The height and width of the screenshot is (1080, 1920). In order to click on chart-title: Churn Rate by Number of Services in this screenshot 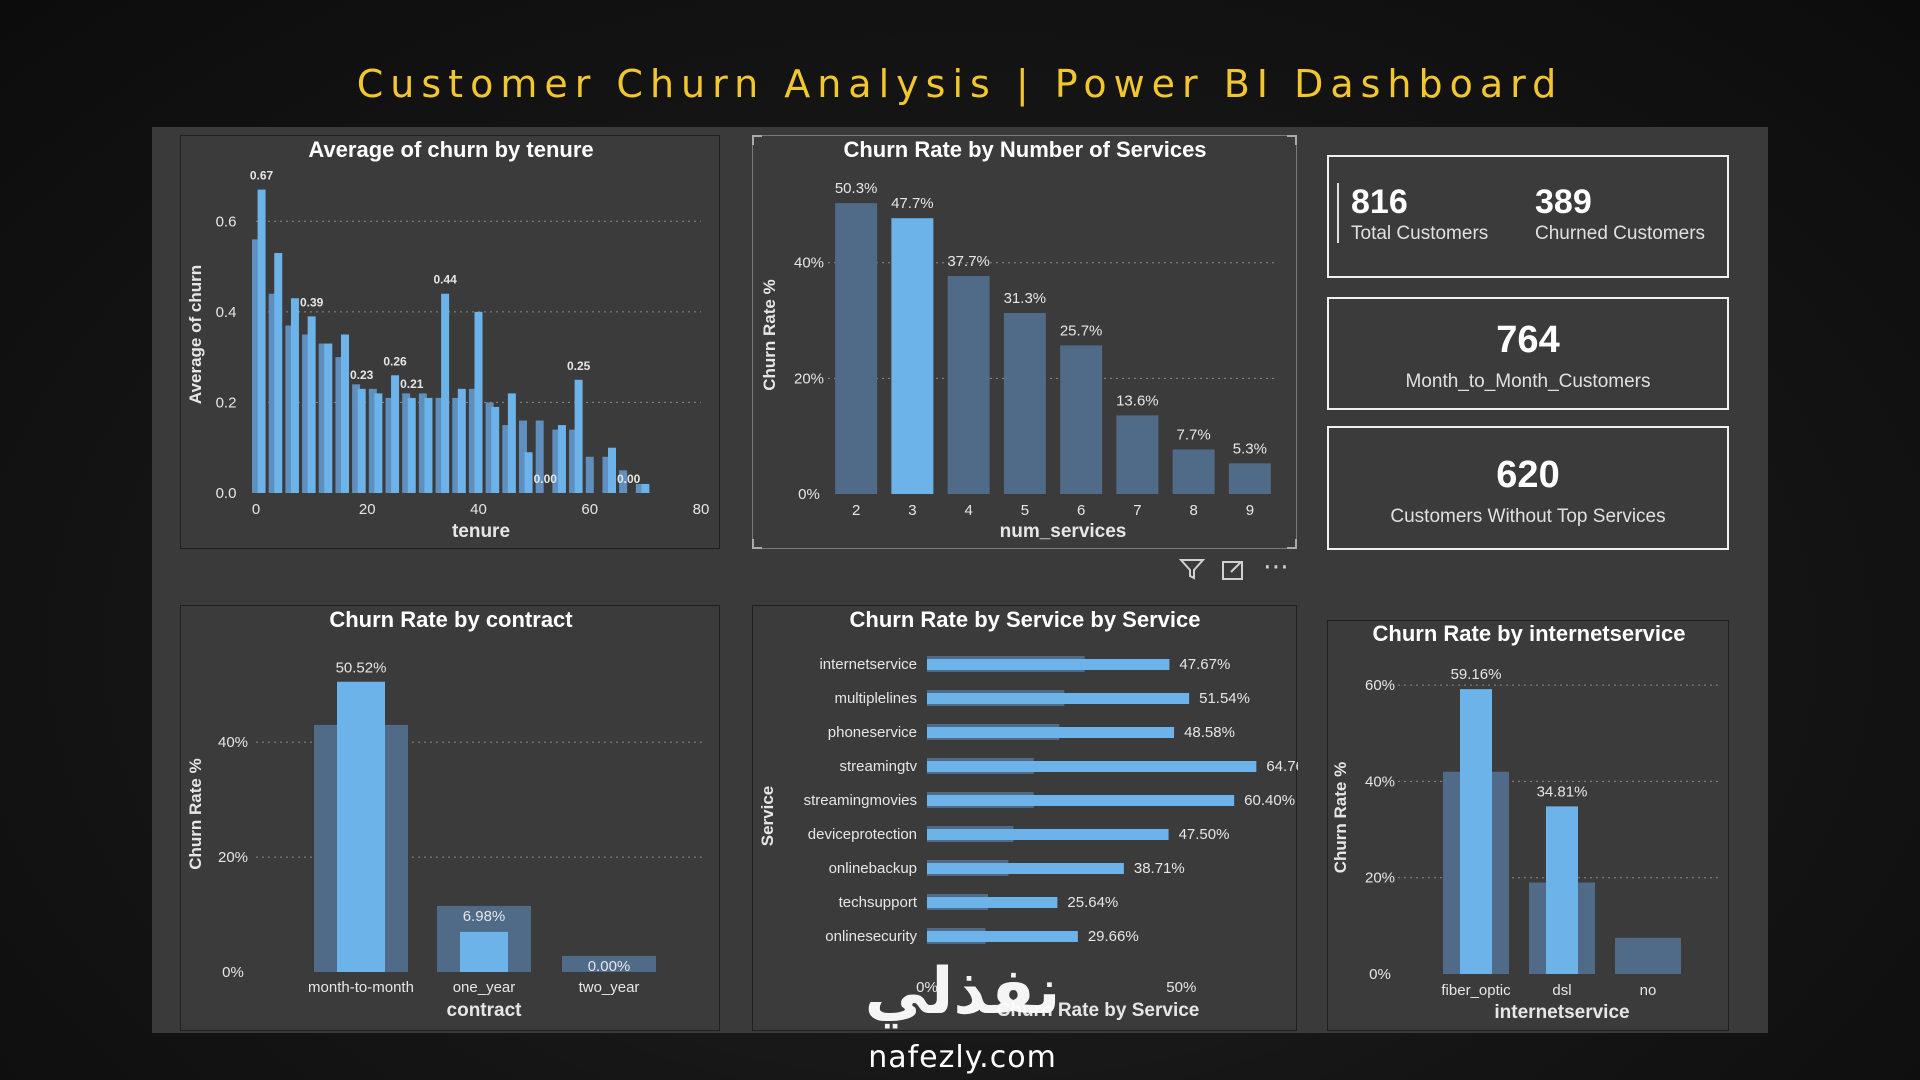, I will do `click(1024, 149)`.